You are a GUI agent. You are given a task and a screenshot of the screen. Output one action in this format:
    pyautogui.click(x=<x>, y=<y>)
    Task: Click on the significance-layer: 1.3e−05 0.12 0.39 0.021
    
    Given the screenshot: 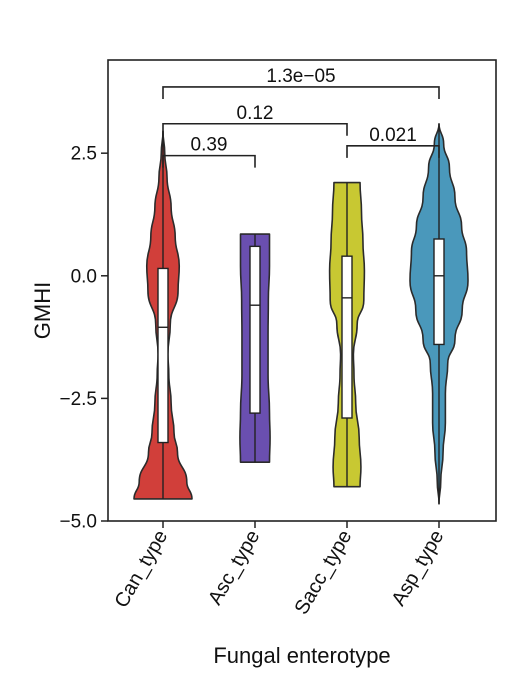 What is the action you would take?
    pyautogui.click(x=301, y=117)
    